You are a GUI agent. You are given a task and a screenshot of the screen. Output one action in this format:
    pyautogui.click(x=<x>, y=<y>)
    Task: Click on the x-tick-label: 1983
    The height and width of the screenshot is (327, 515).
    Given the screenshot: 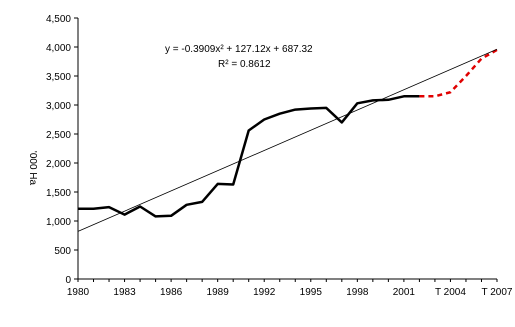 What is the action you would take?
    pyautogui.click(x=124, y=292)
    